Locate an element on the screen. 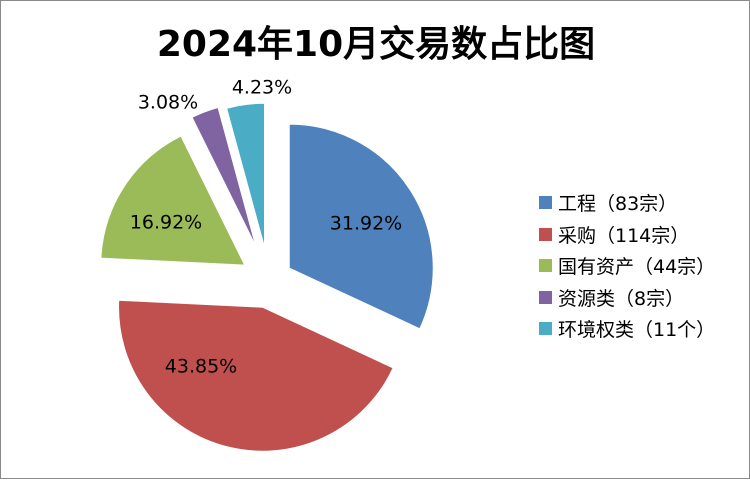 Image resolution: width=750 pixels, height=480 pixels. pie-data-label-engineering: 31.92% is located at coordinates (366, 224).